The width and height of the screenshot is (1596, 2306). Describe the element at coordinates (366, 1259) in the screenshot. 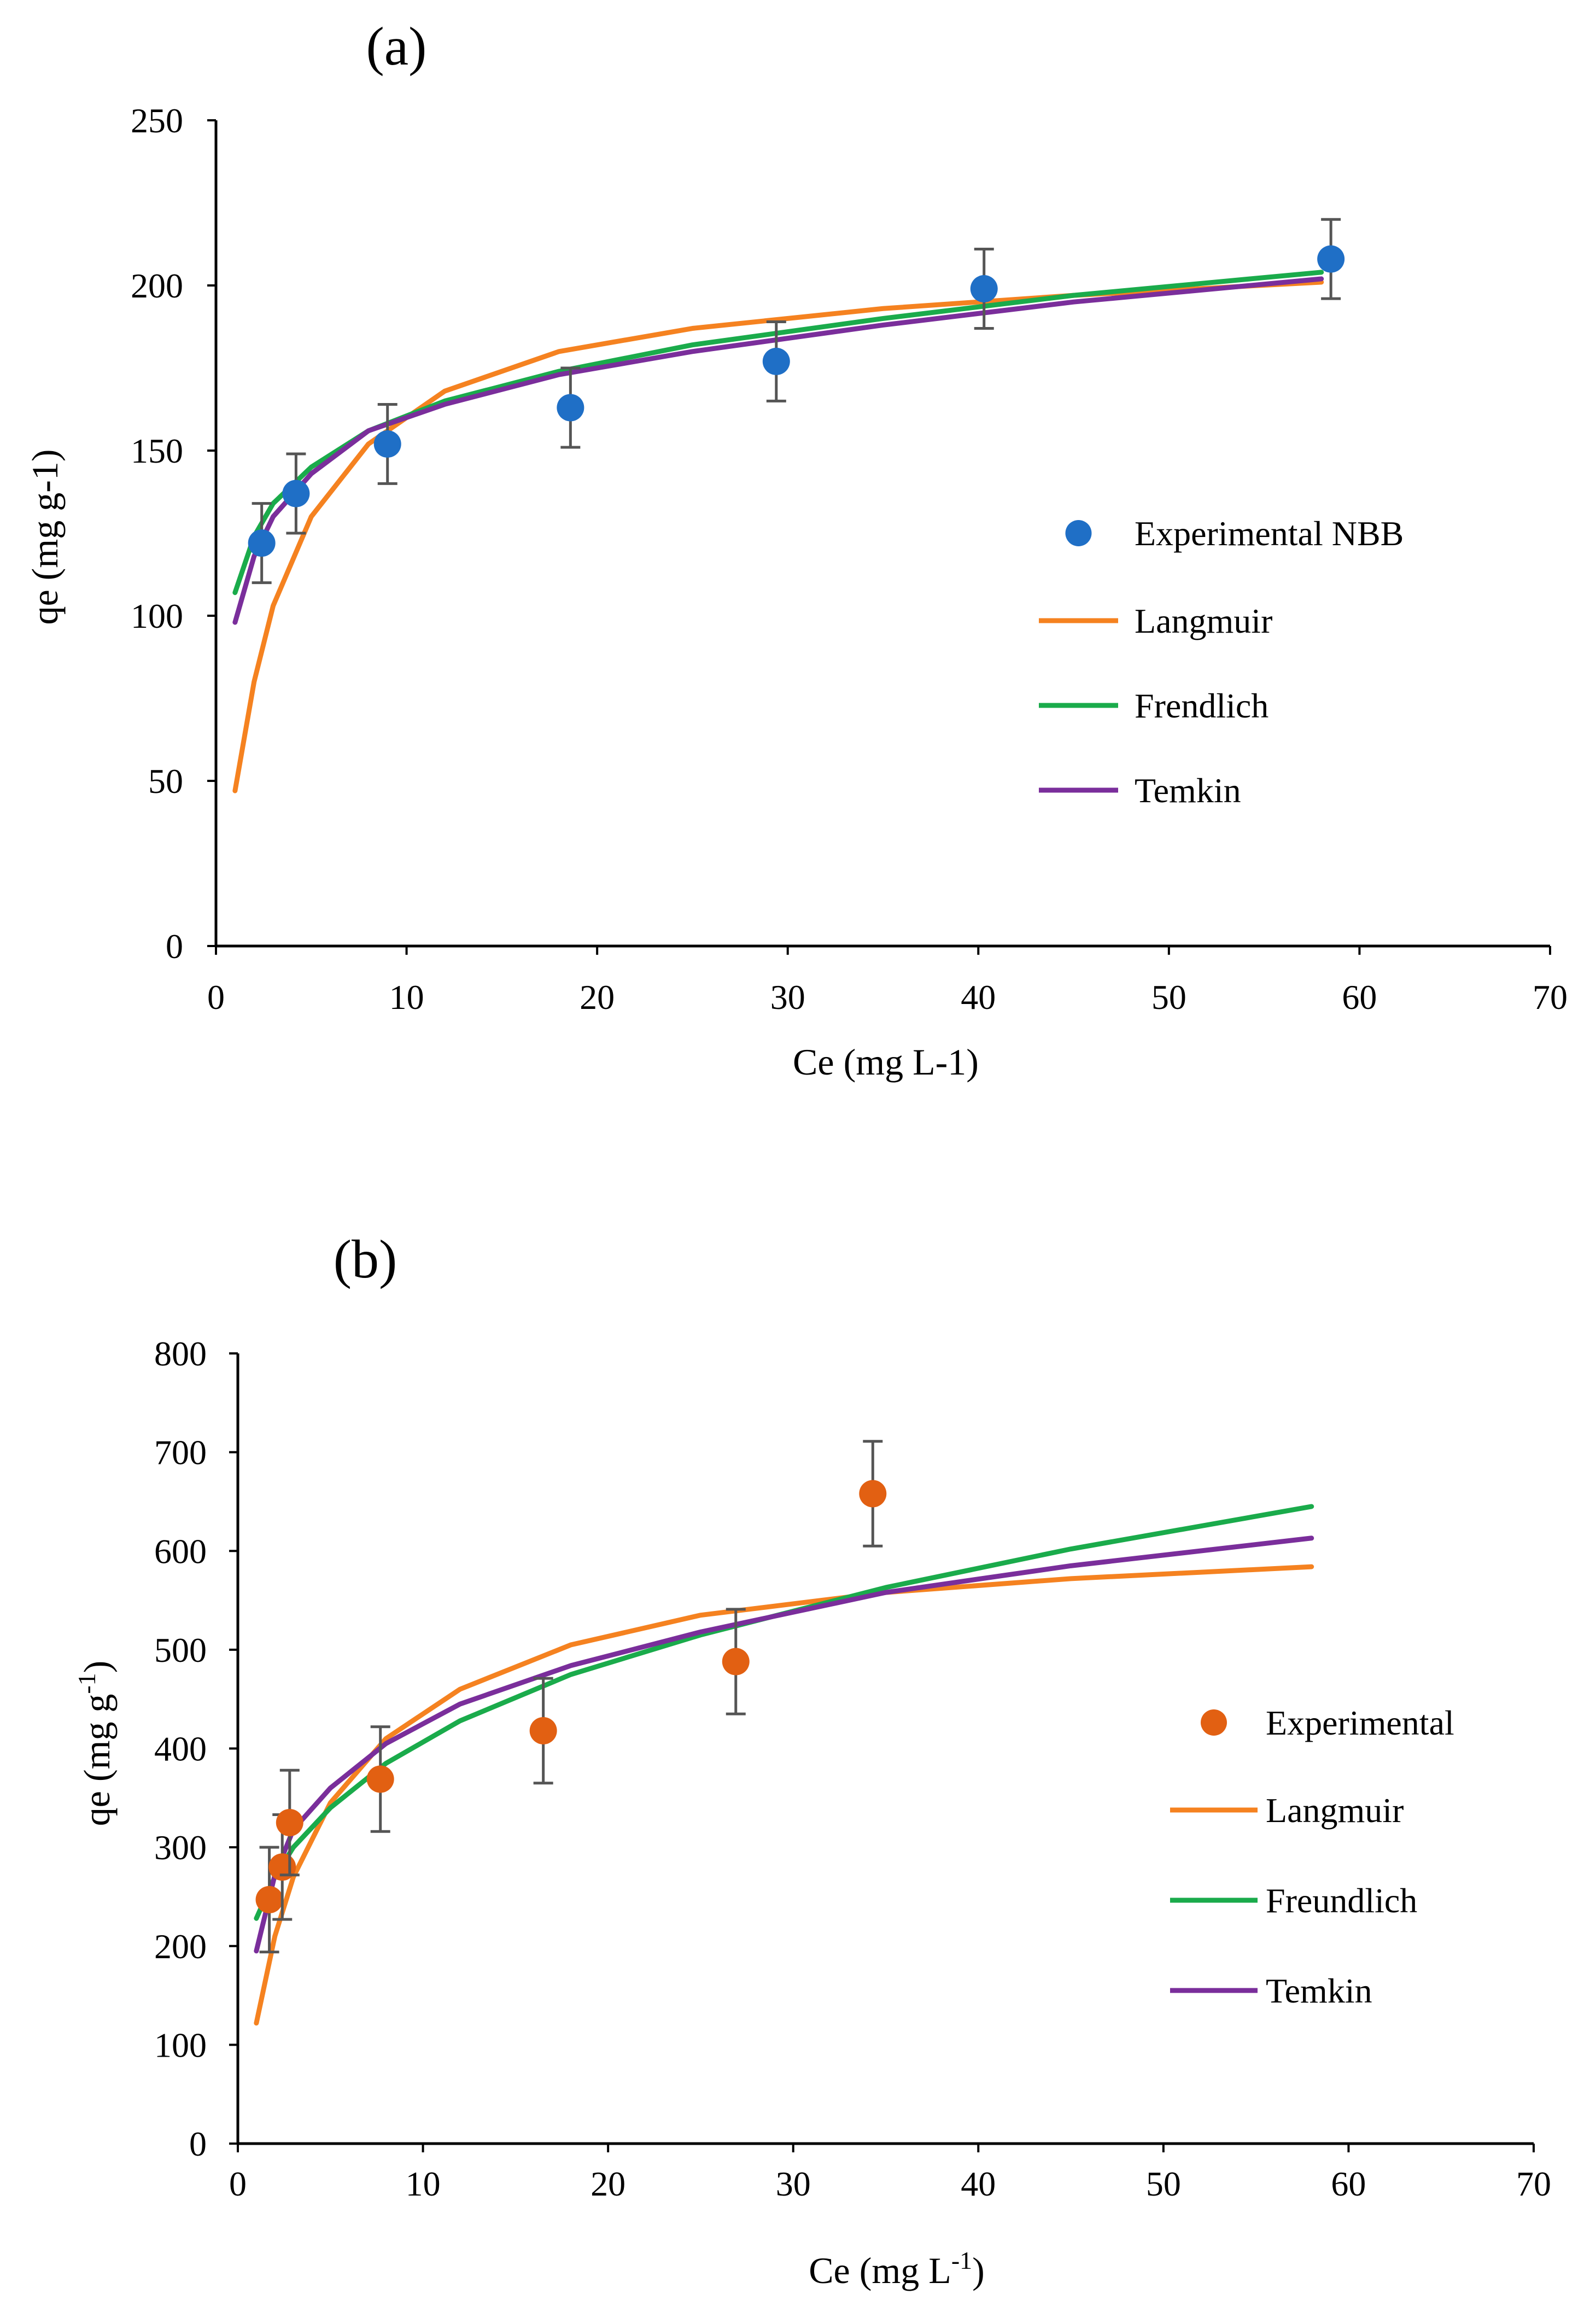

I see `panel-b-label: (b)` at that location.